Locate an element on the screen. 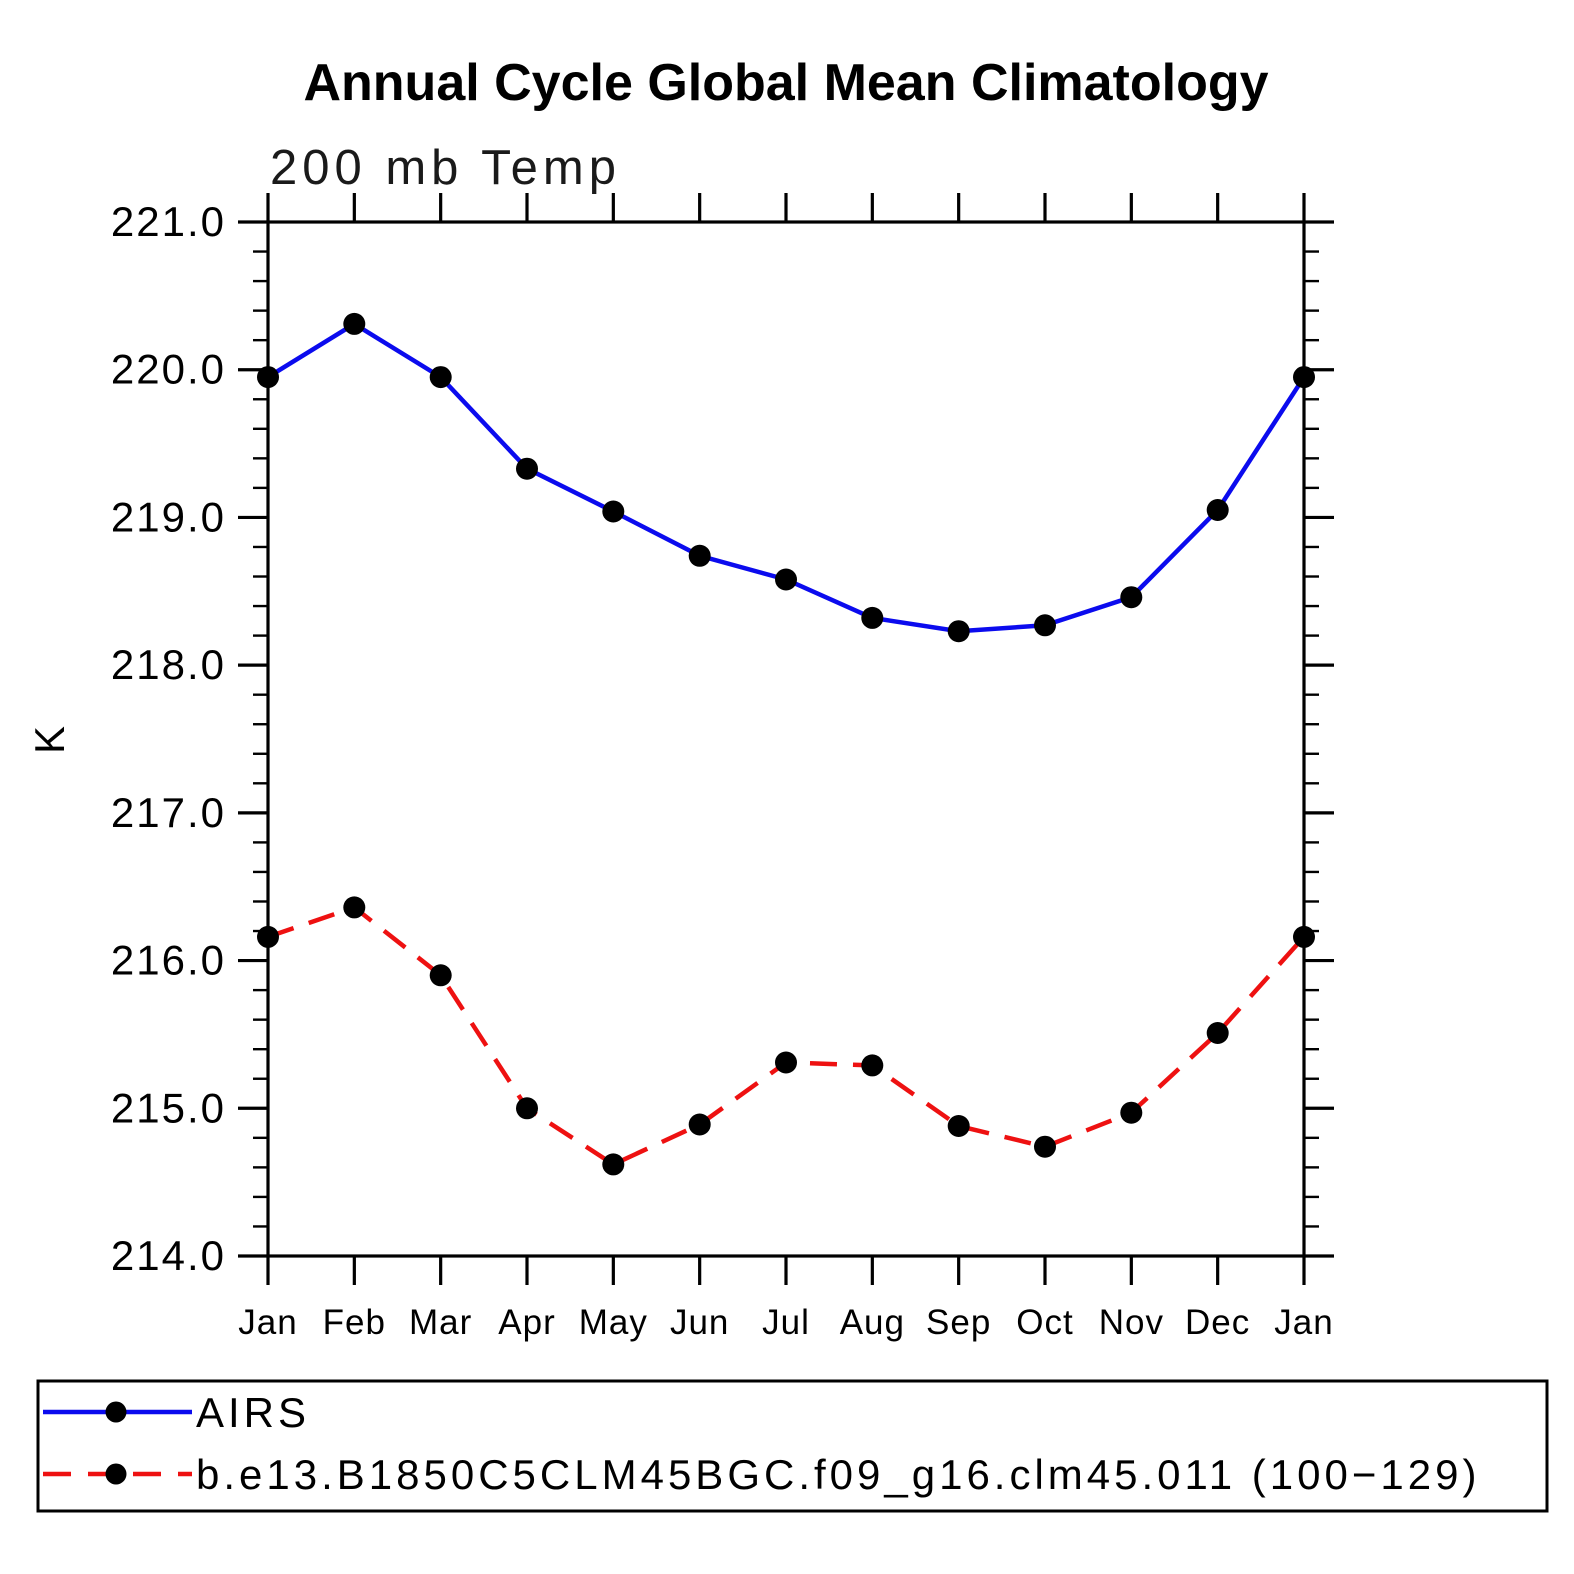 The width and height of the screenshot is (1574, 1574). y-tick-label: 216.0 is located at coordinates (168, 960).